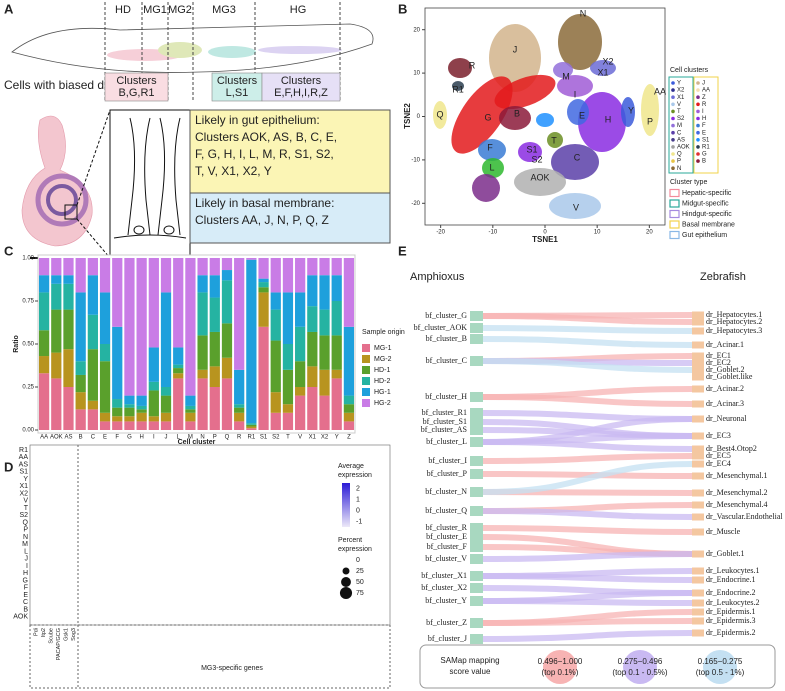 The width and height of the screenshot is (785, 691). I want to click on right-label: dr_EC5, so click(718, 455).